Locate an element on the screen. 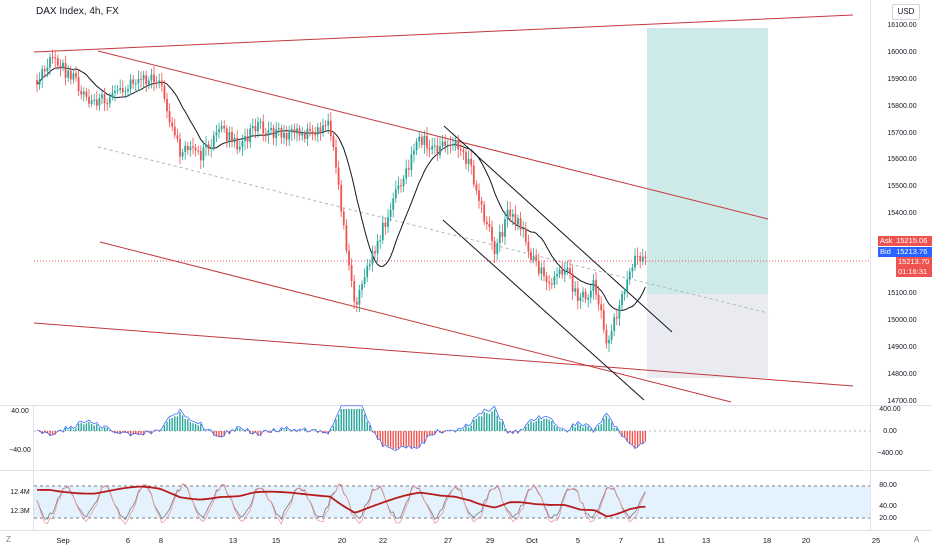 The height and width of the screenshot is (550, 932). auto-scale-icon: A is located at coordinates (917, 539).